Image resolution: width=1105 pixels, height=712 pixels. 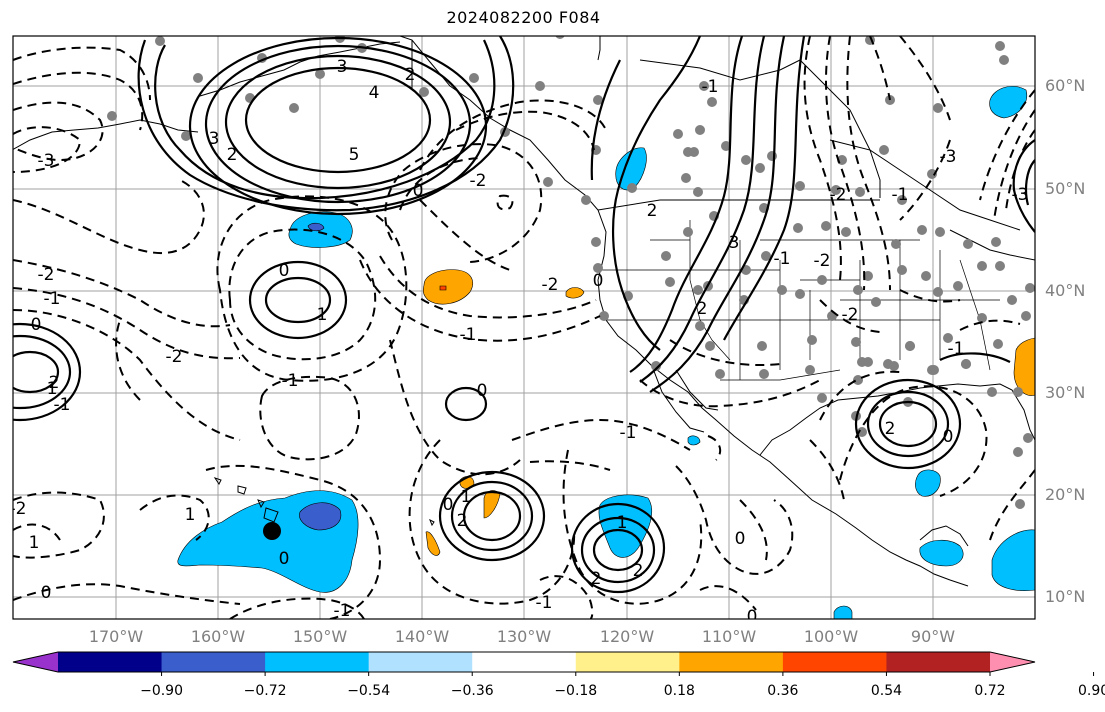 What do you see at coordinates (886, 691) in the screenshot?
I see `colorbar-tick-label: 0.54` at bounding box center [886, 691].